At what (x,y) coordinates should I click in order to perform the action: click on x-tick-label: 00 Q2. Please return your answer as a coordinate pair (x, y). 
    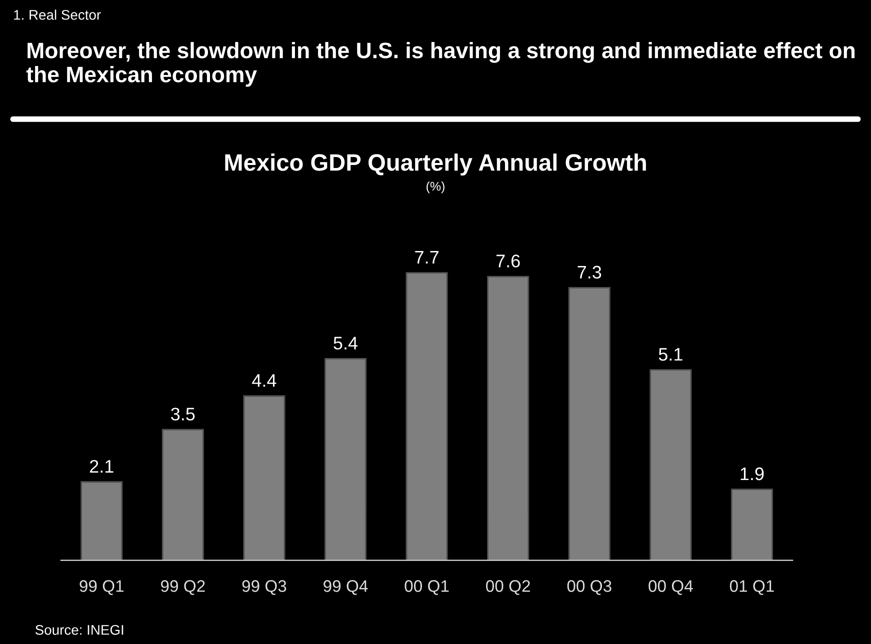
    Looking at the image, I should click on (508, 587).